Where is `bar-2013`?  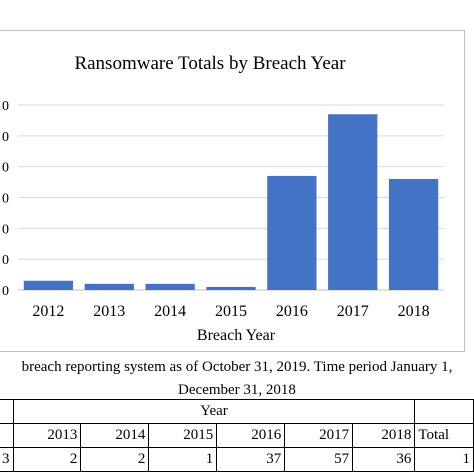
bar-2013 is located at coordinates (109, 286).